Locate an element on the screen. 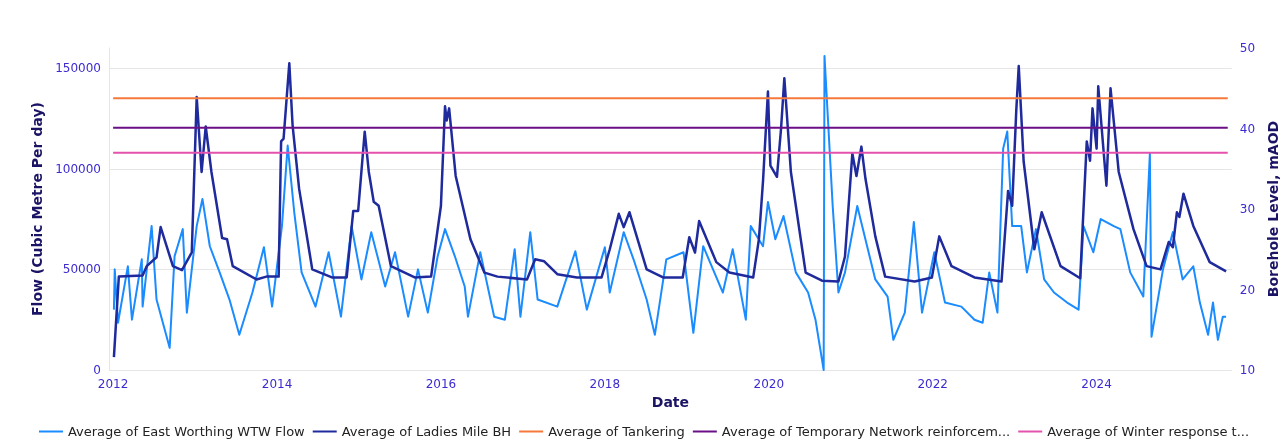 The width and height of the screenshot is (1288, 447). y-tick-label: 100000 is located at coordinates (78, 168).